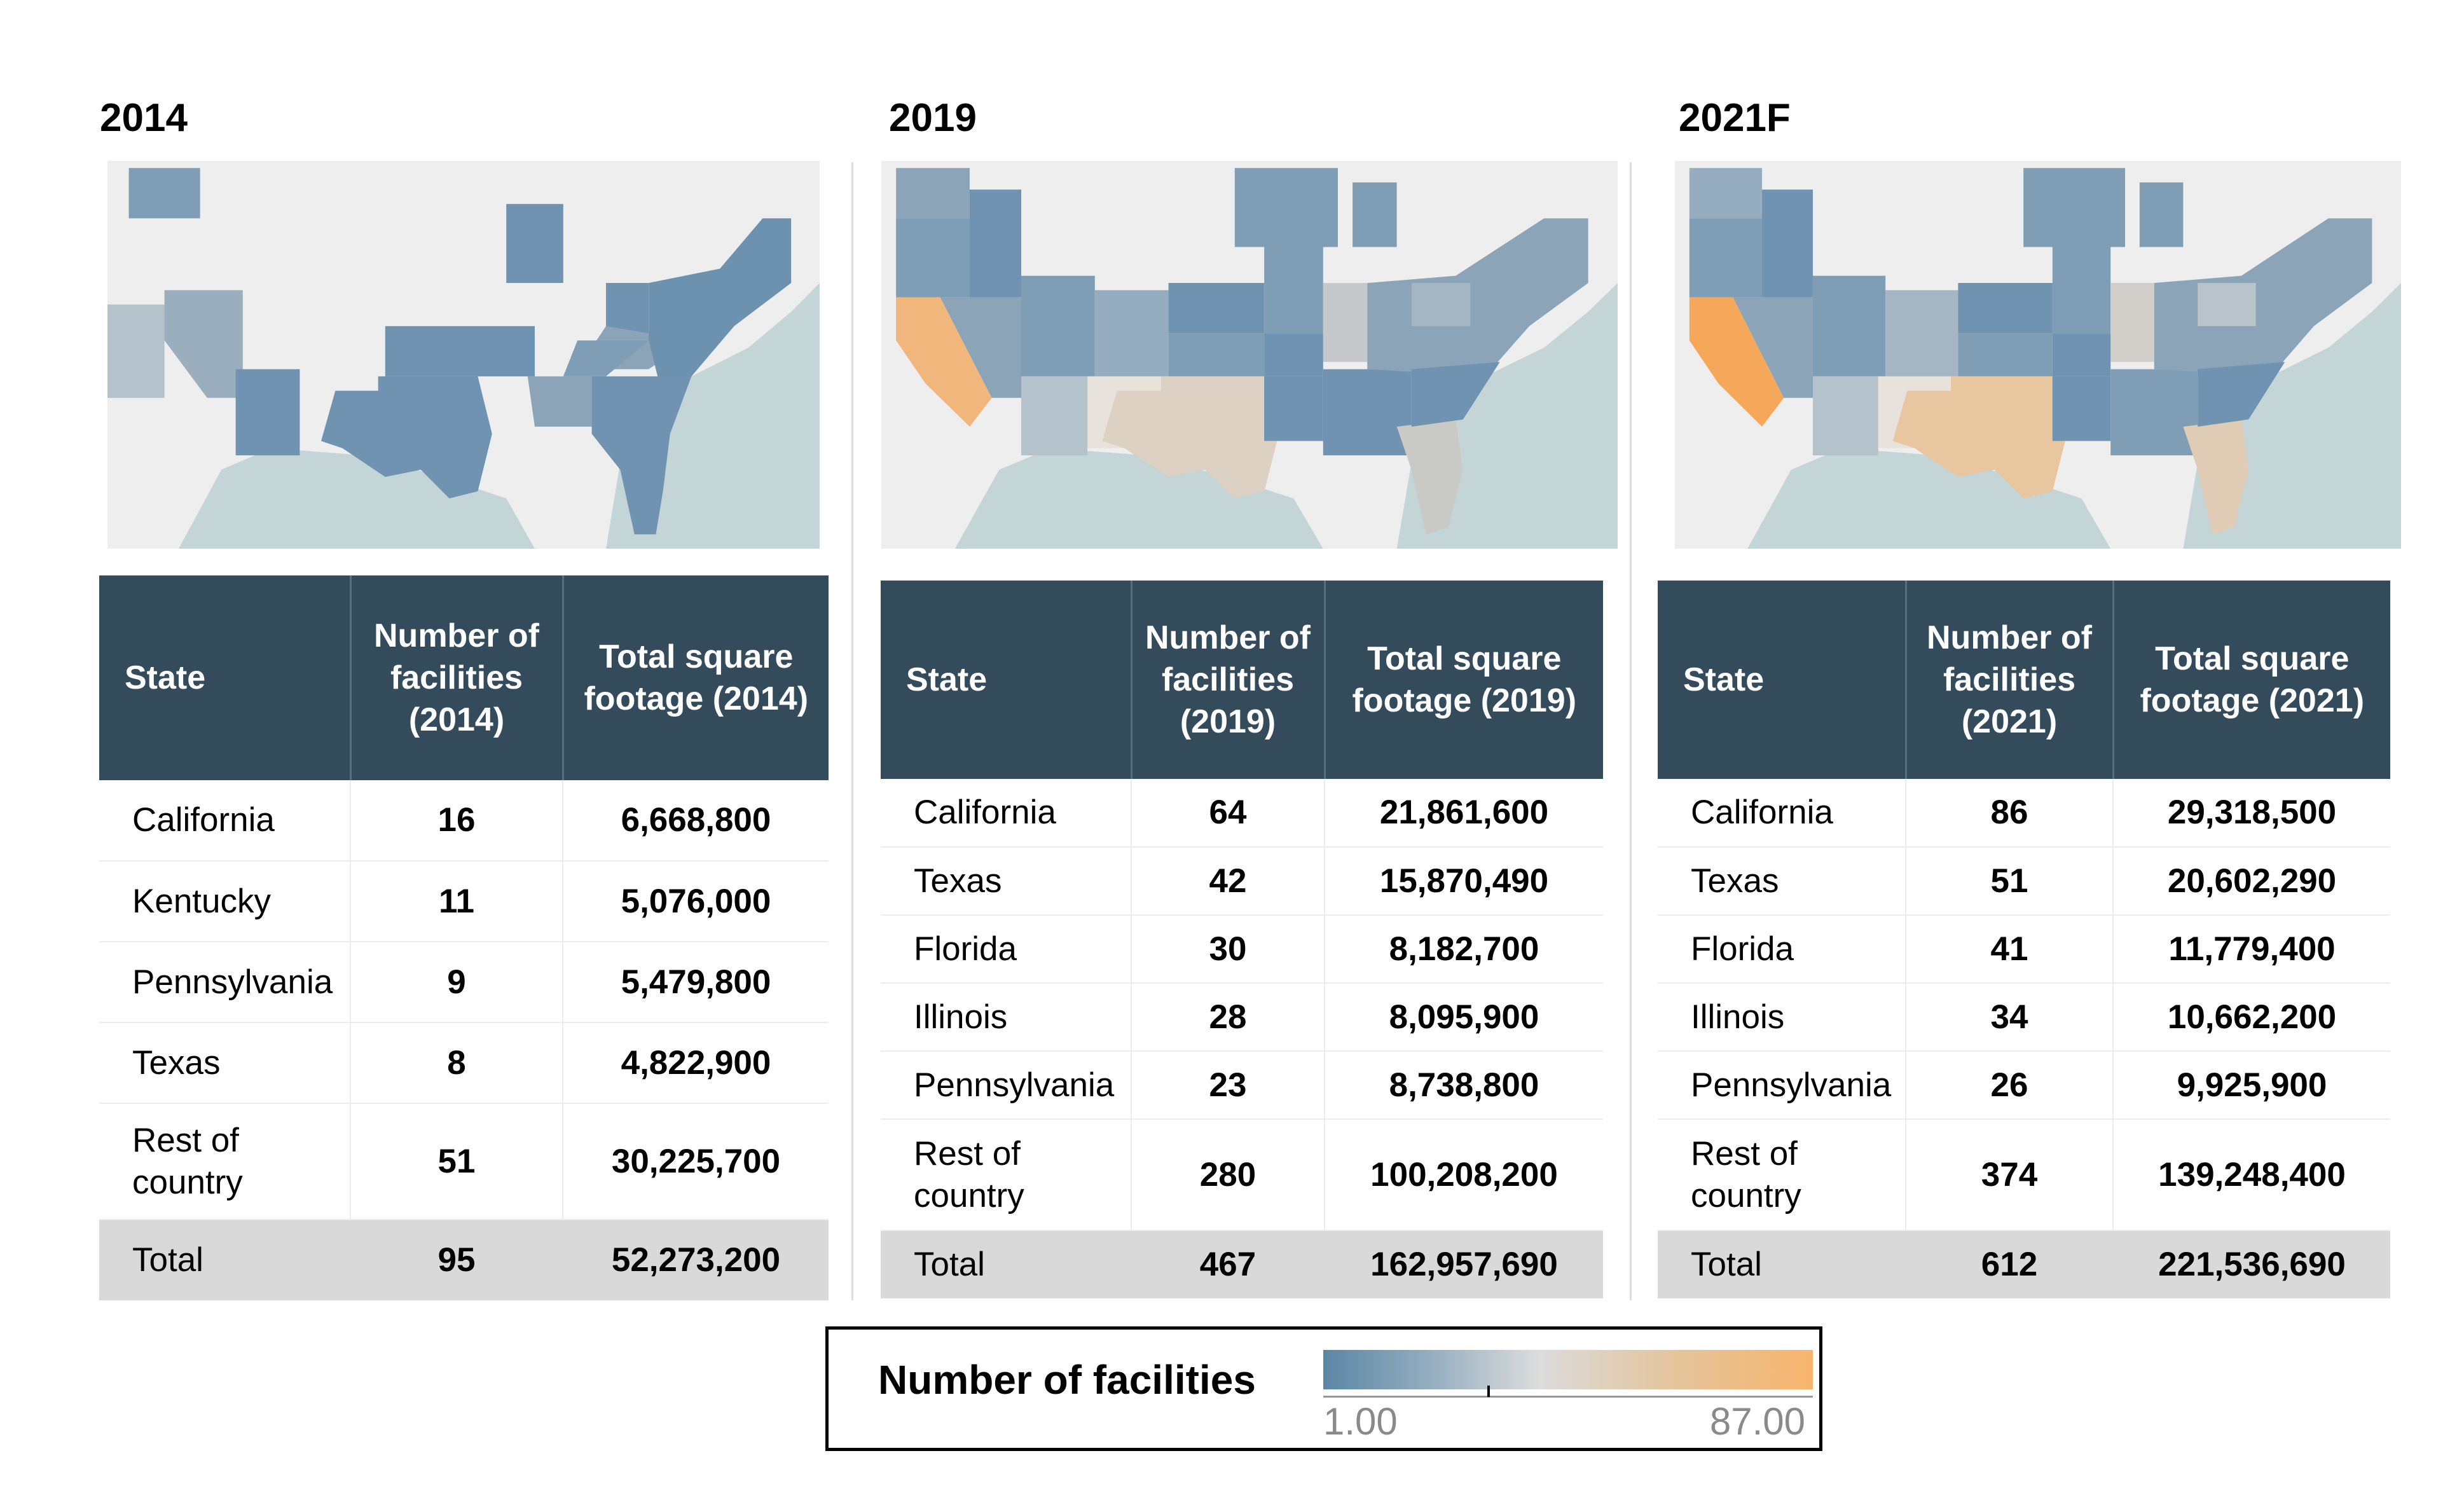 This screenshot has width=2464, height=1493. What do you see at coordinates (225, 901) in the screenshot?
I see `state-cell: Kentucky` at bounding box center [225, 901].